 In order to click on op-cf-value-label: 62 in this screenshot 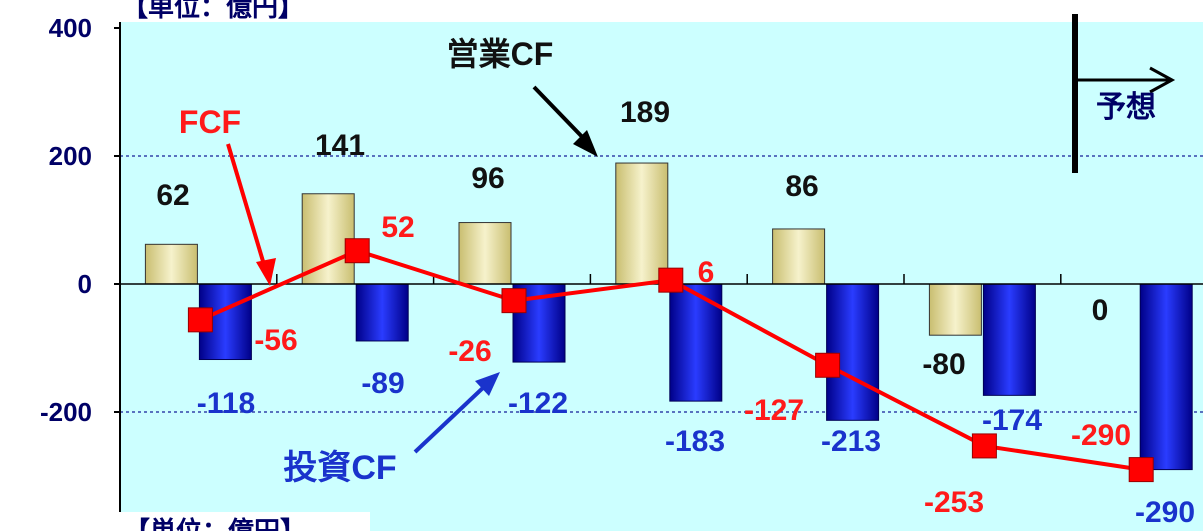, I will do `click(172, 195)`.